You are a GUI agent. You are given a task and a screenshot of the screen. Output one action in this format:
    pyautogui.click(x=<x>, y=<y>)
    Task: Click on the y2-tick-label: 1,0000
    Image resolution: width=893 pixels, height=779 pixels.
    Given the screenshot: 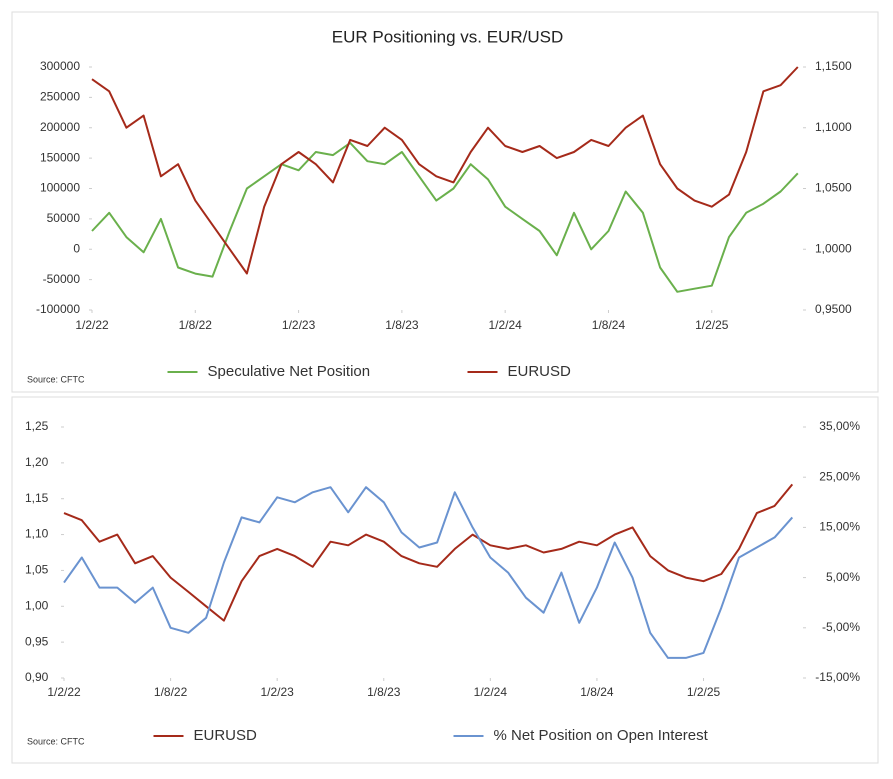 What is the action you would take?
    pyautogui.click(x=833, y=248)
    